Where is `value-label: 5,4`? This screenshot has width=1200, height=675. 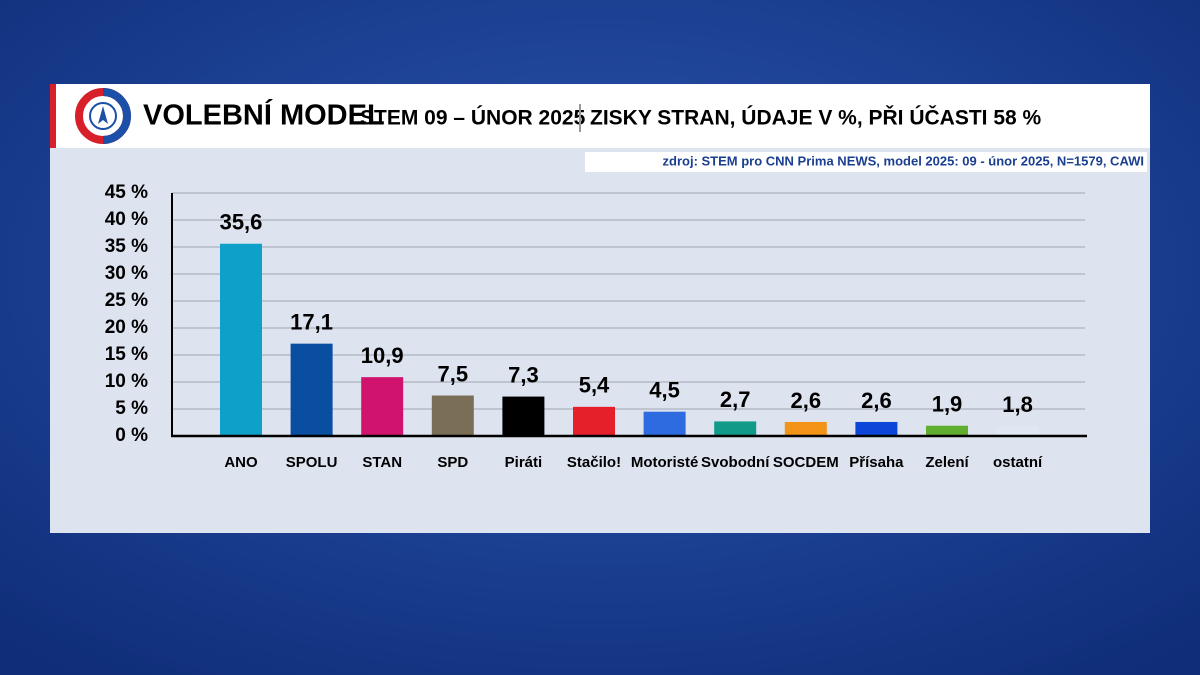 value-label: 5,4 is located at coordinates (594, 385).